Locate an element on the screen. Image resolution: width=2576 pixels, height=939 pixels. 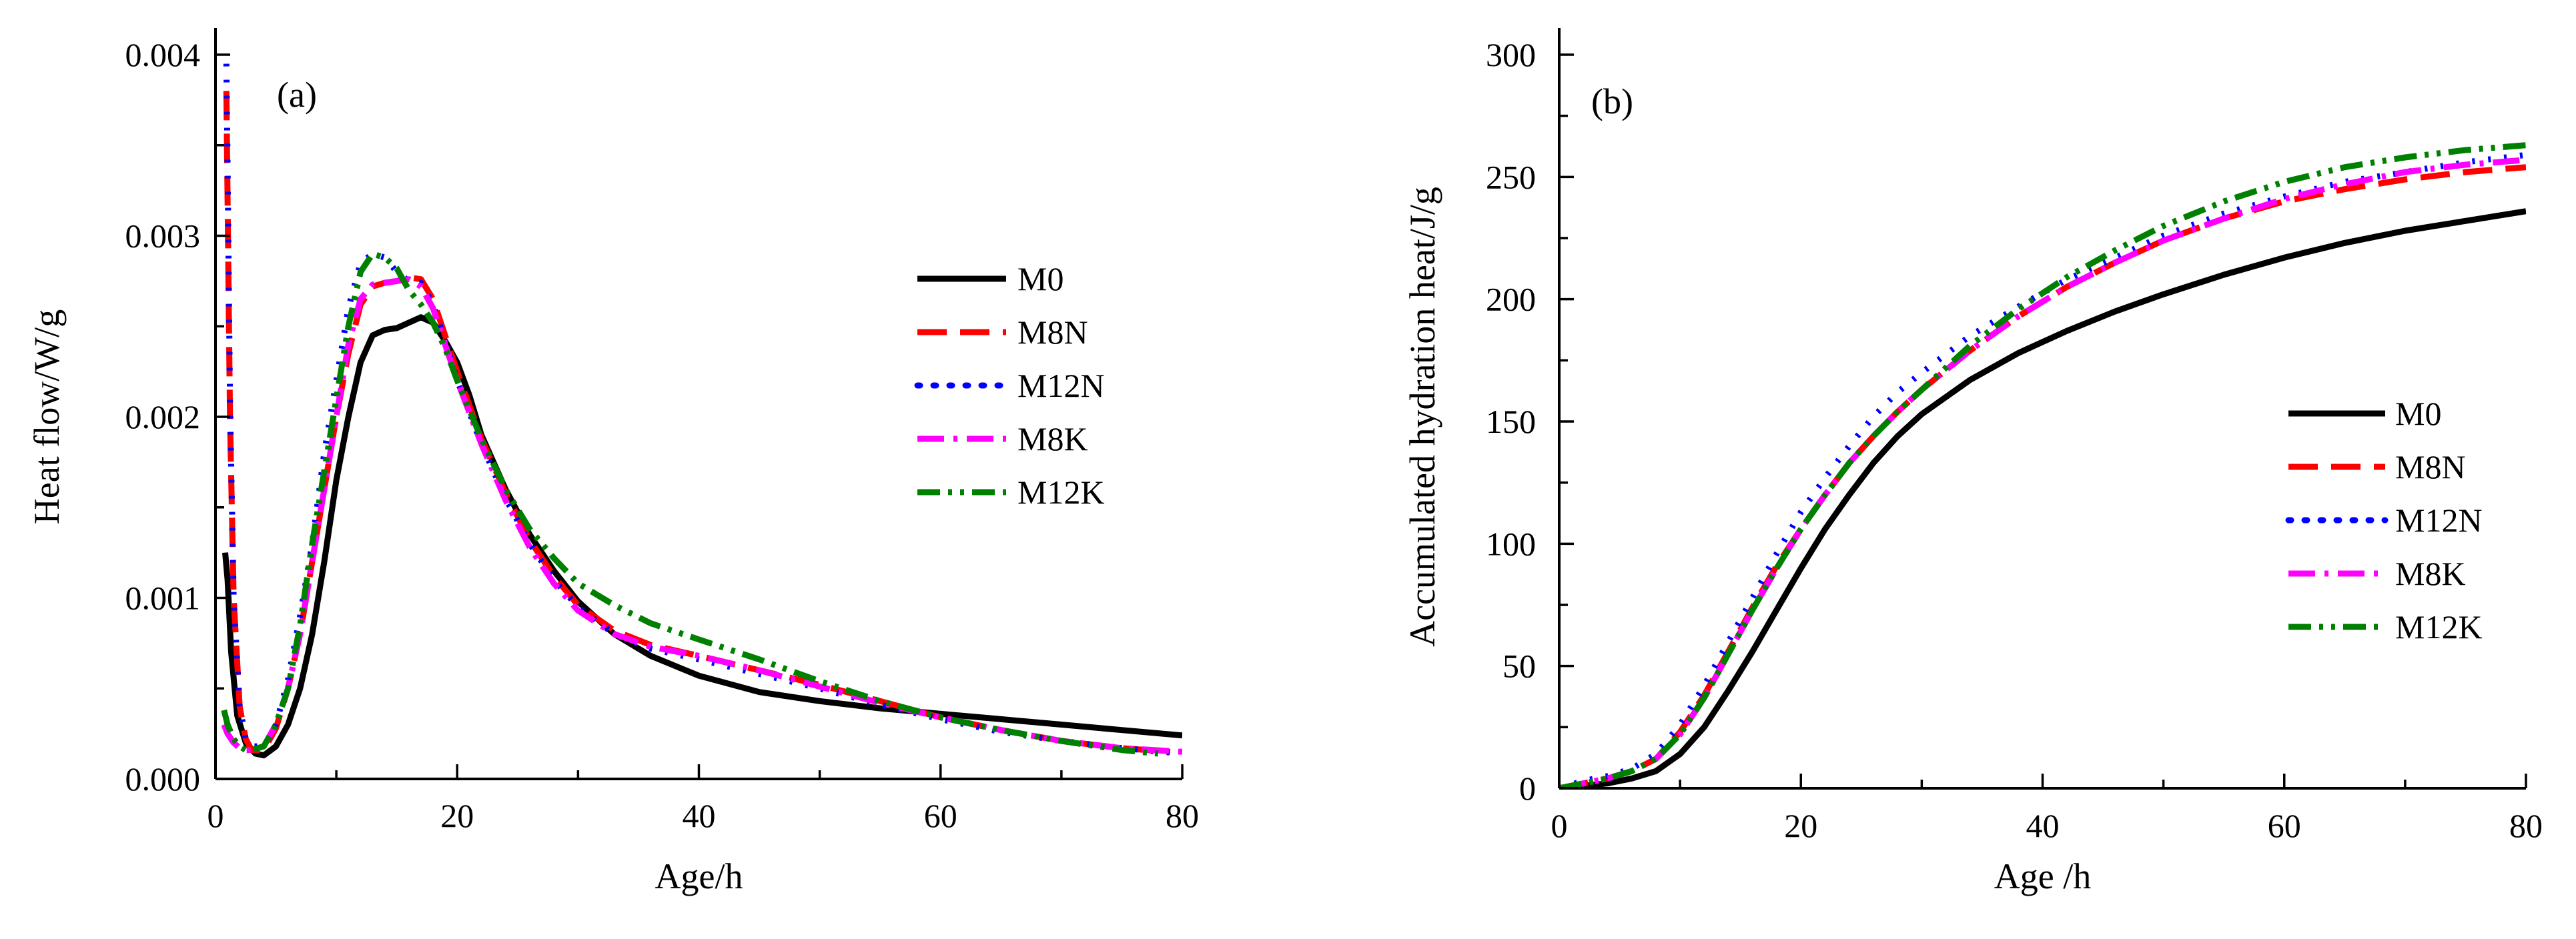
y-tick-label: 0.004 is located at coordinates (163, 54).